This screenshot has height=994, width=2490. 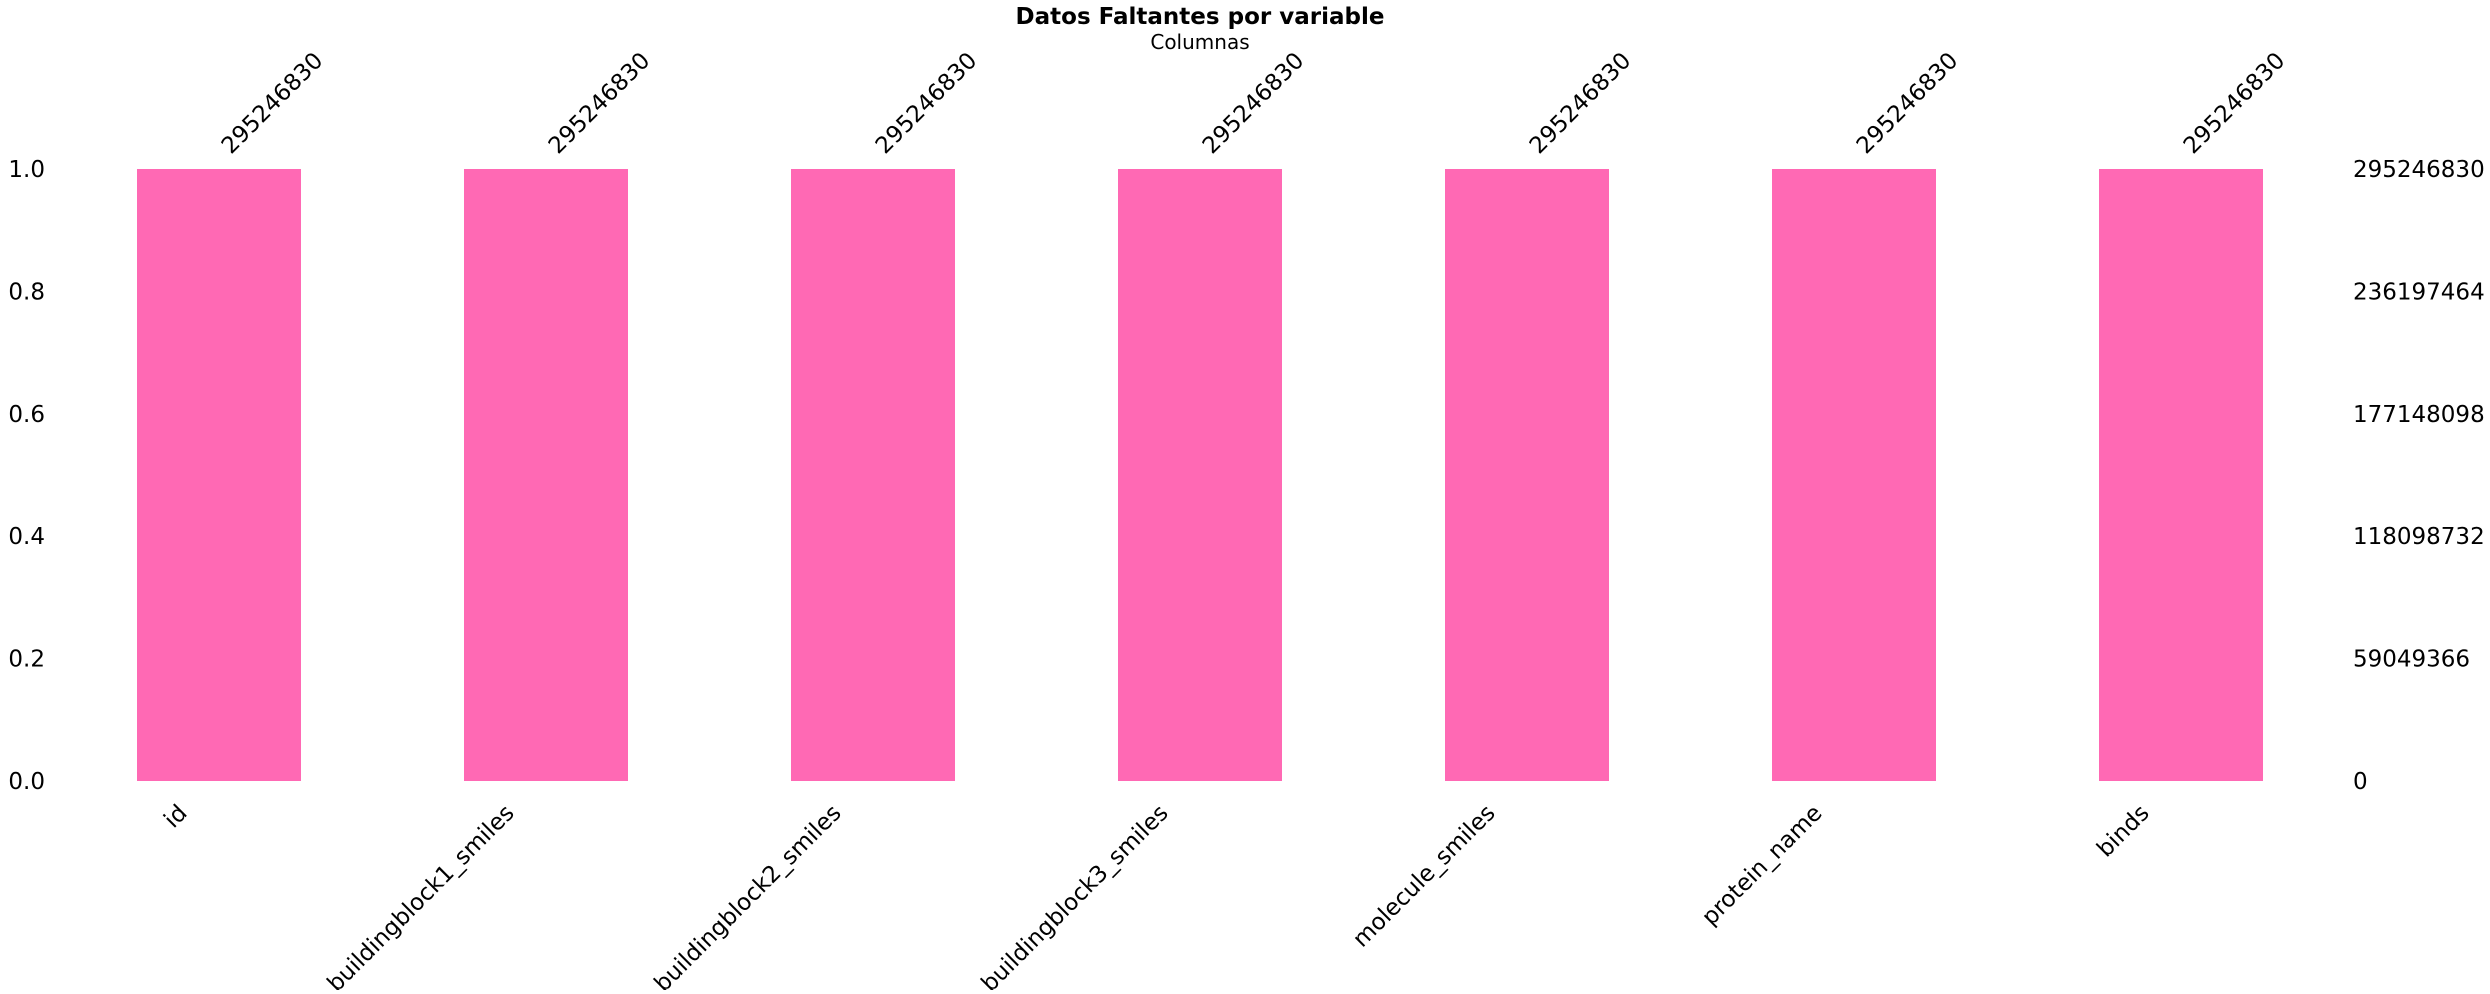 What do you see at coordinates (1200, 17) in the screenshot?
I see `chart-title: Datos Faltantes por variable` at bounding box center [1200, 17].